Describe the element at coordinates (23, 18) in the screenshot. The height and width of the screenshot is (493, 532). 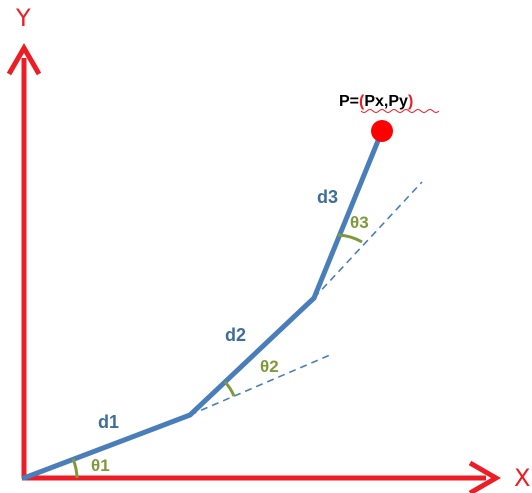
I see `y-axis-label: Y` at that location.